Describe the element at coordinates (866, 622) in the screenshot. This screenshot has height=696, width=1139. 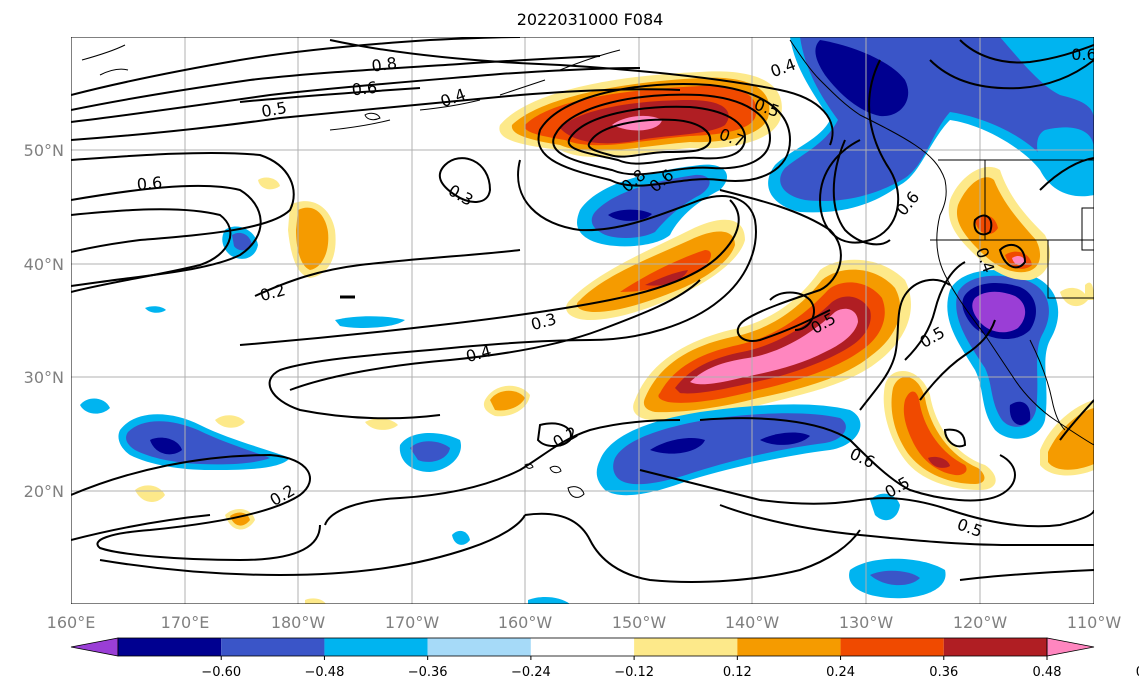
I see `lon-tick-label: 130°W` at that location.